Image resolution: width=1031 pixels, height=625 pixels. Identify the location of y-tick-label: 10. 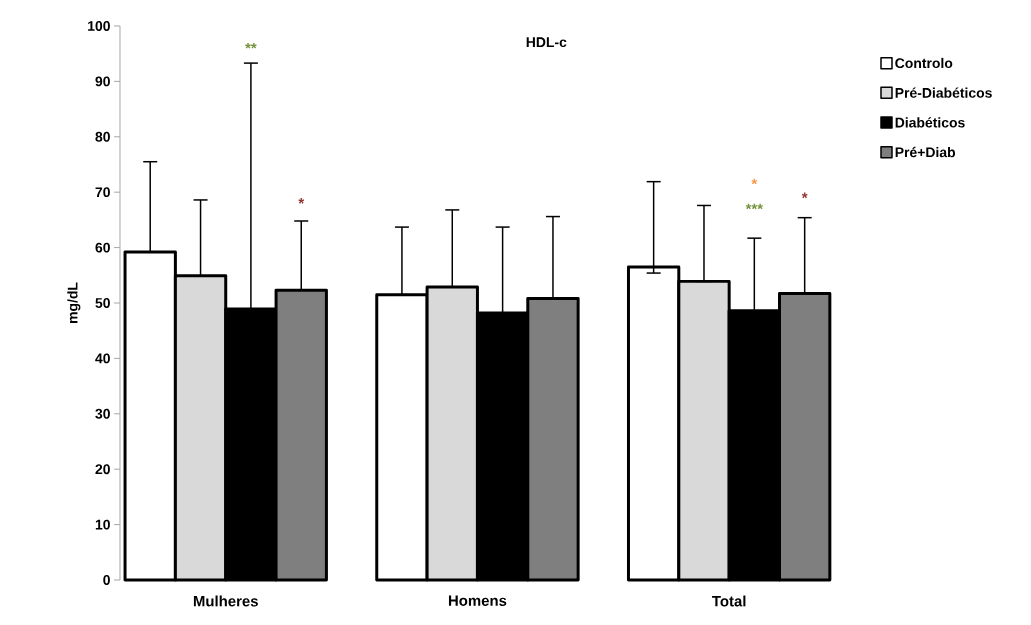
(102, 524).